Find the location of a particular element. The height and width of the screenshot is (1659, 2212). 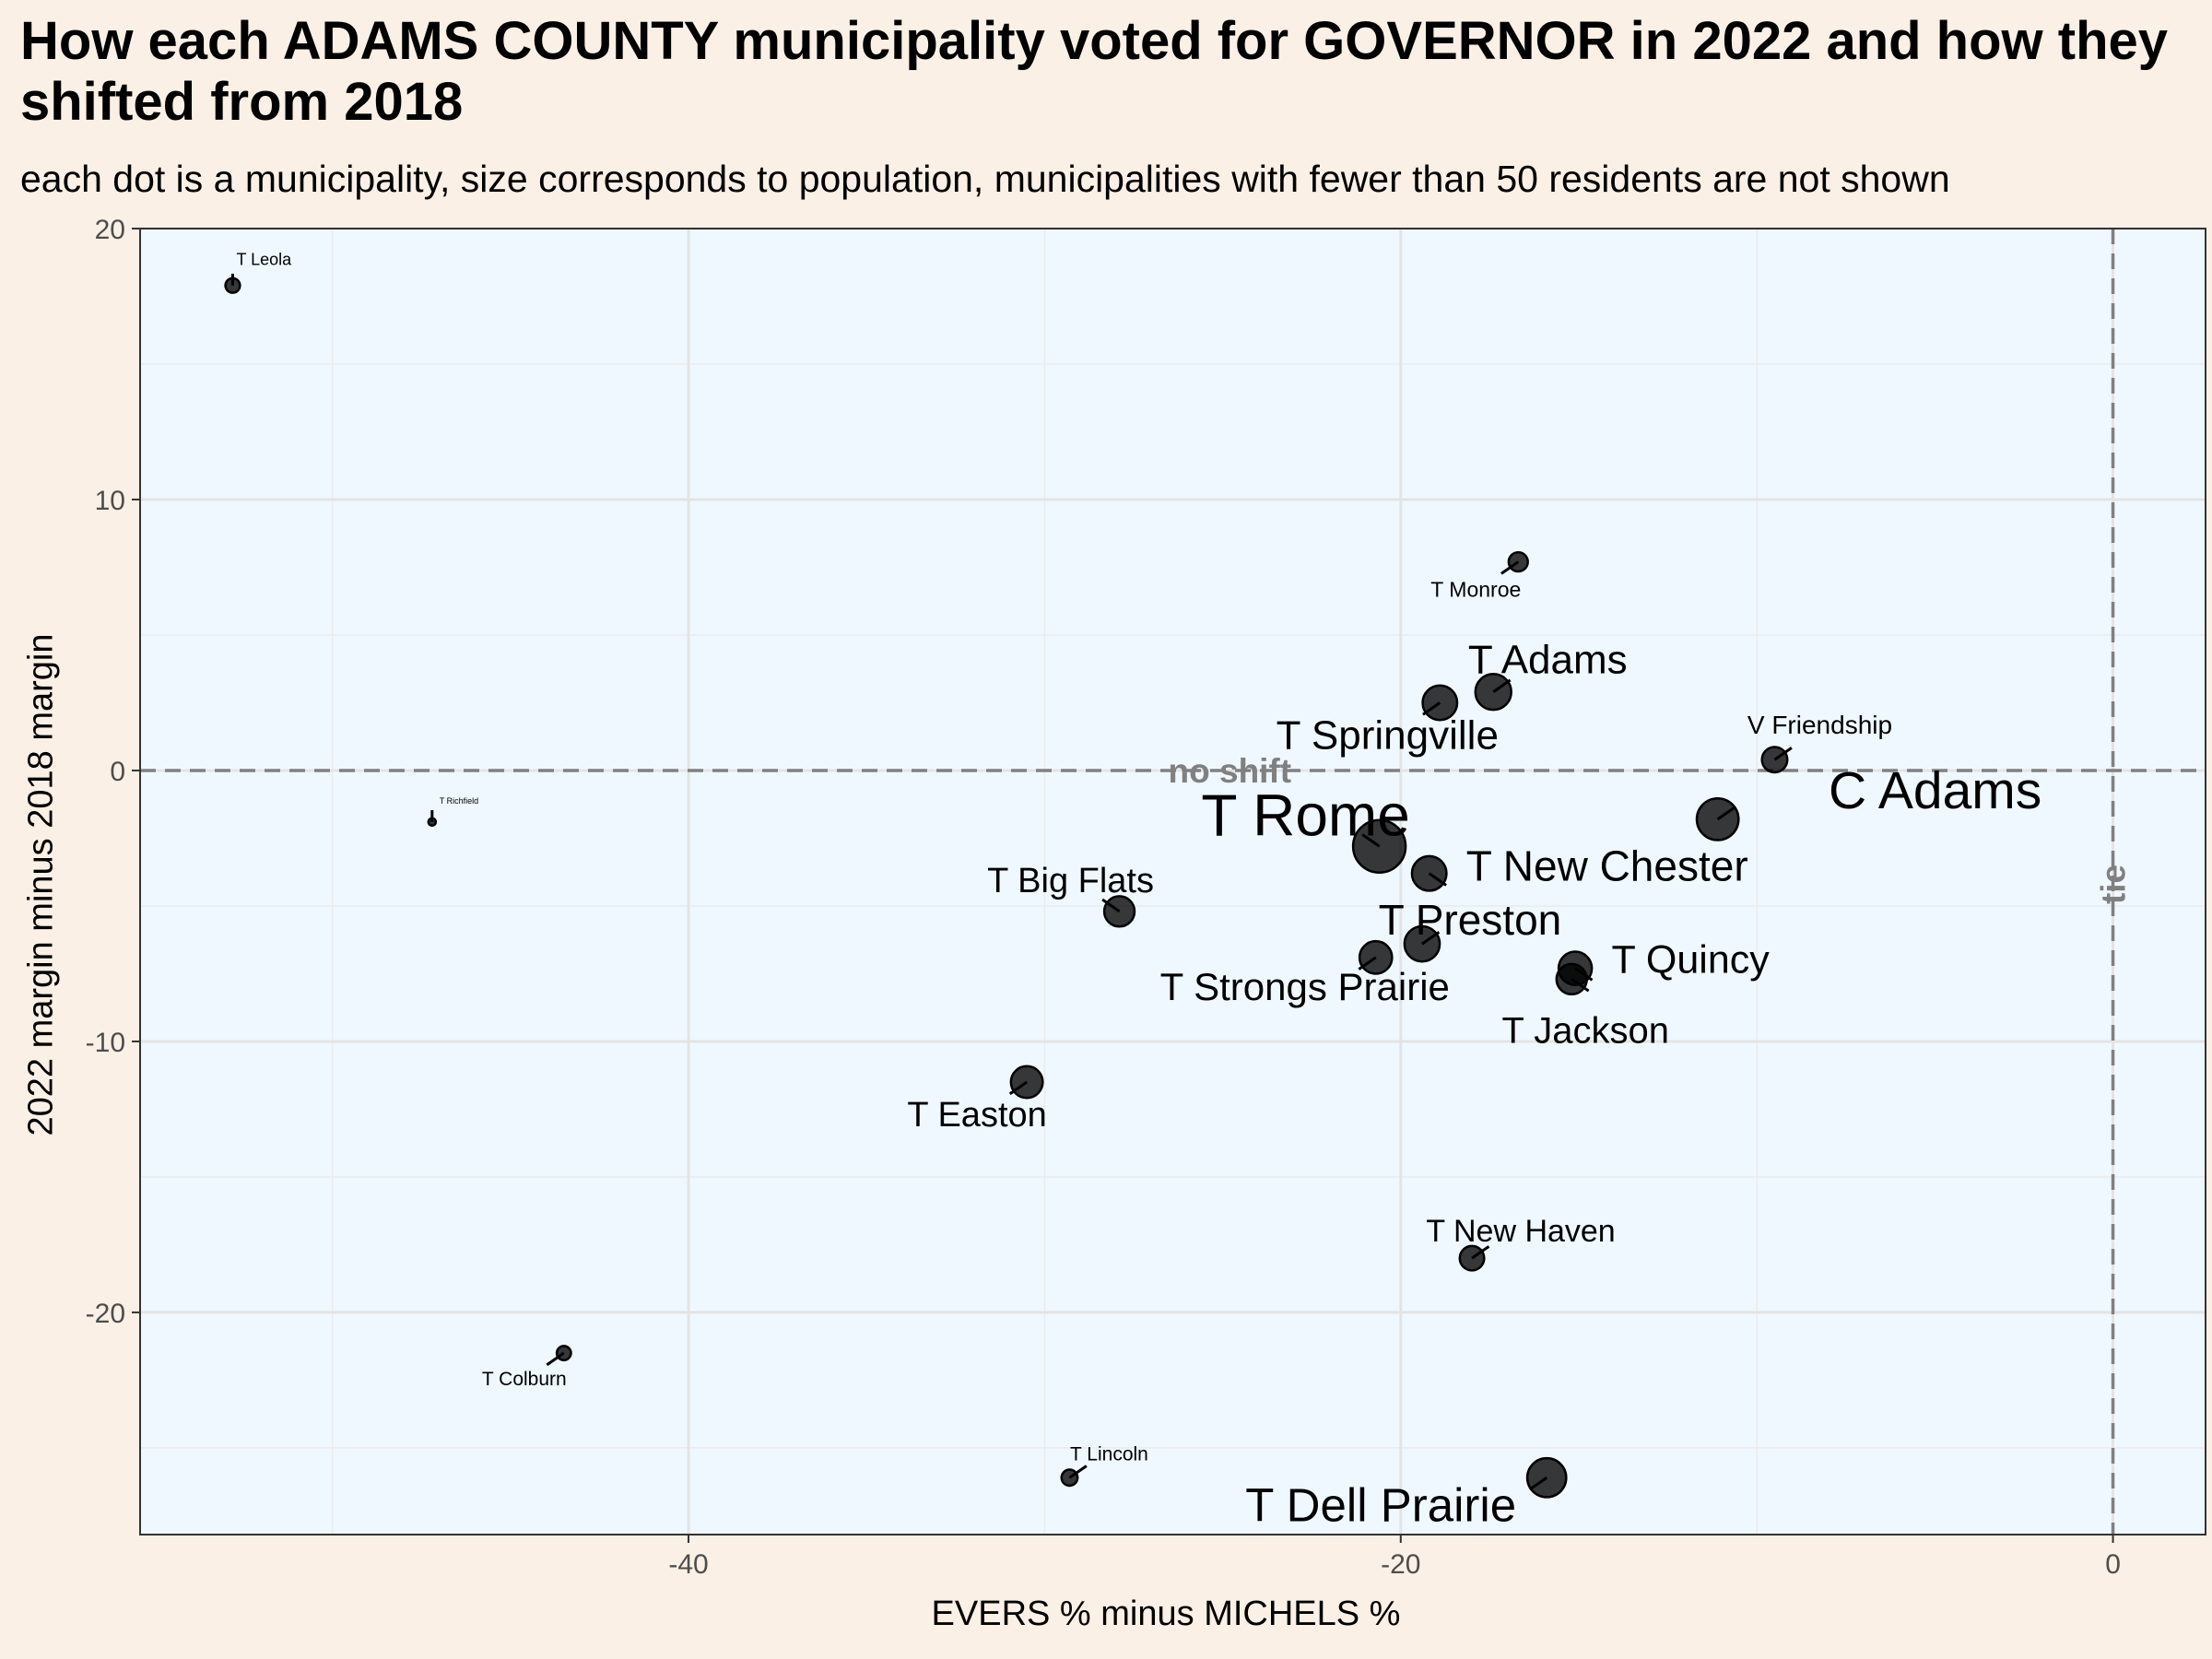

municipality-label: T Dell Prairie is located at coordinates (1380, 1504).